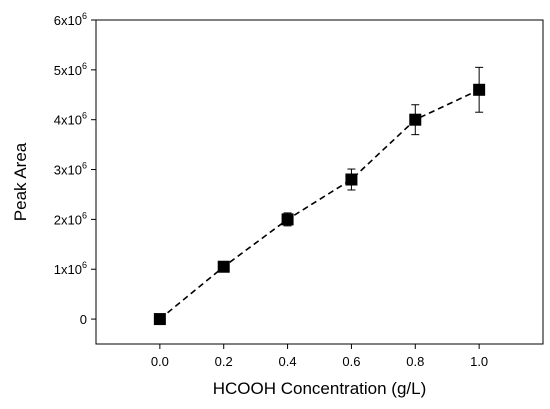 Image resolution: width=550 pixels, height=409 pixels. I want to click on x-tick-label: 0.2, so click(224, 361).